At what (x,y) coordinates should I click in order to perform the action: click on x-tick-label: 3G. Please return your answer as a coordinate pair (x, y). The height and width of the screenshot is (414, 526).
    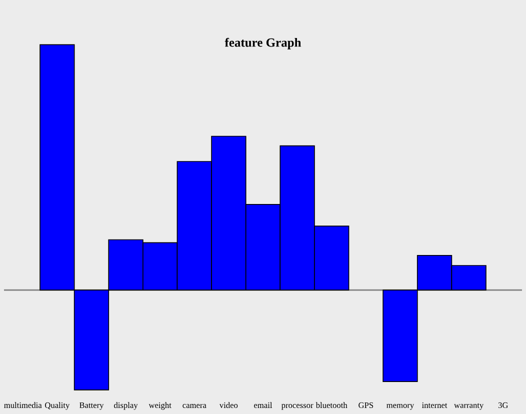
    Looking at the image, I should click on (503, 405).